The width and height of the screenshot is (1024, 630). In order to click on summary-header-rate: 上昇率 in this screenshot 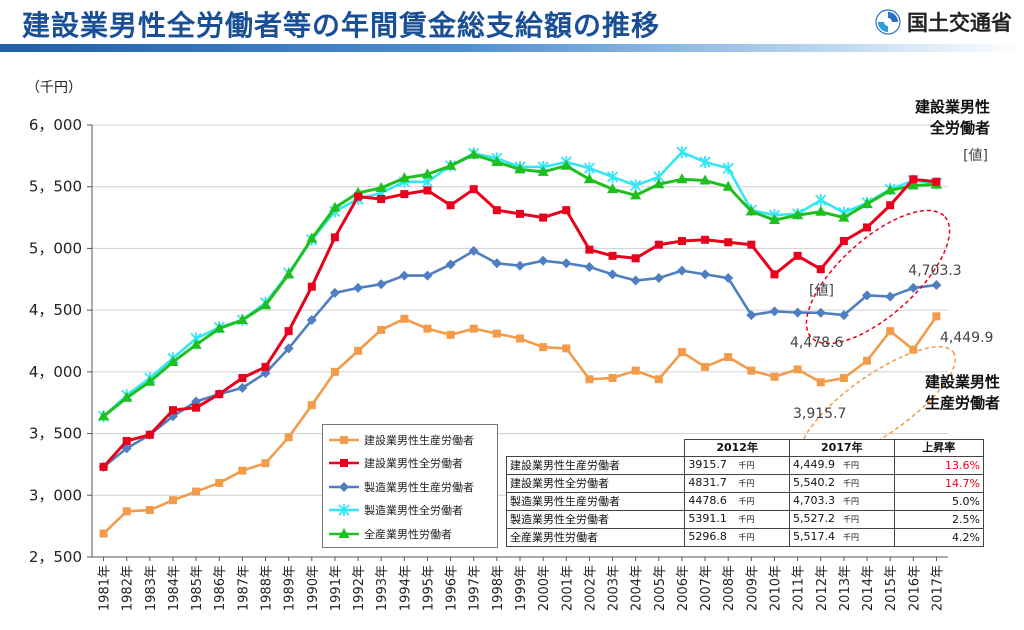, I will do `click(939, 448)`.